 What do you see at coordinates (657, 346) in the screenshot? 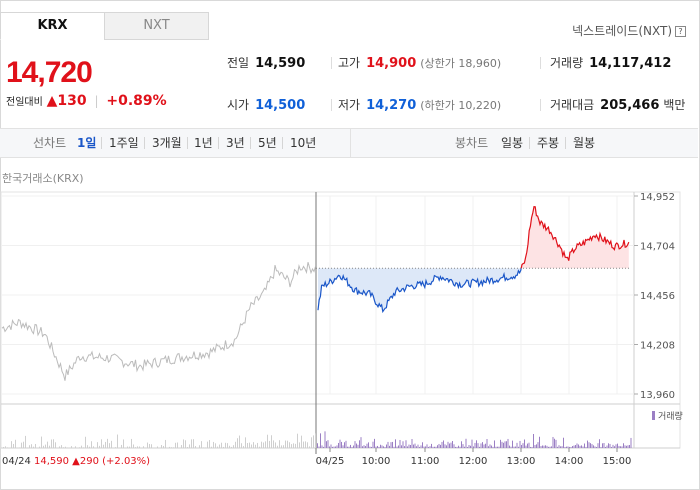
I see `y-tick-label: 14,208` at bounding box center [657, 346].